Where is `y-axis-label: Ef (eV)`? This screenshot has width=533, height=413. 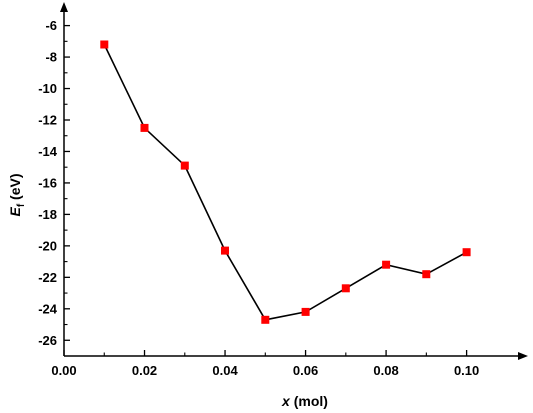
y-axis-label: Ef (eV) is located at coordinates (17, 194).